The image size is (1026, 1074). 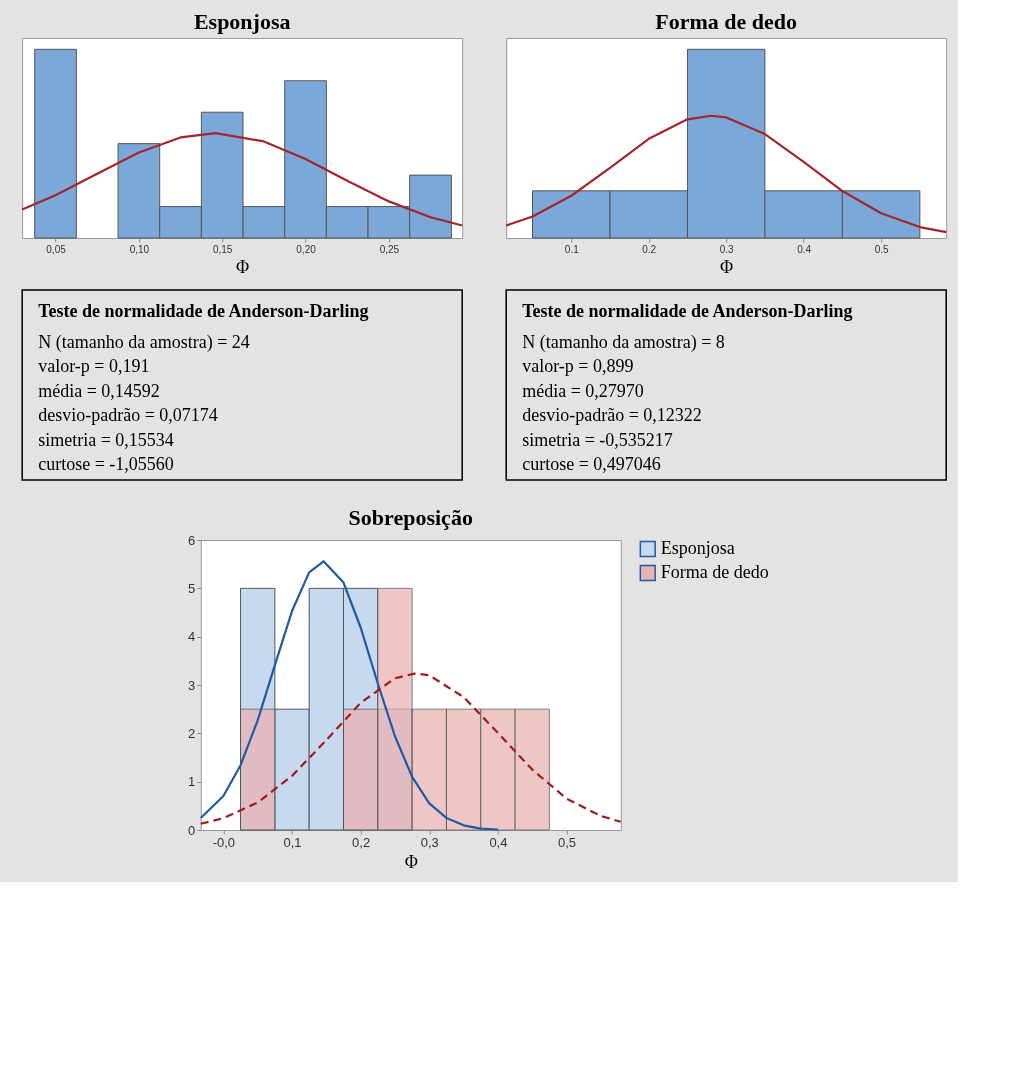 What do you see at coordinates (292, 842) in the screenshot?
I see `x-tick-label: 0,1` at bounding box center [292, 842].